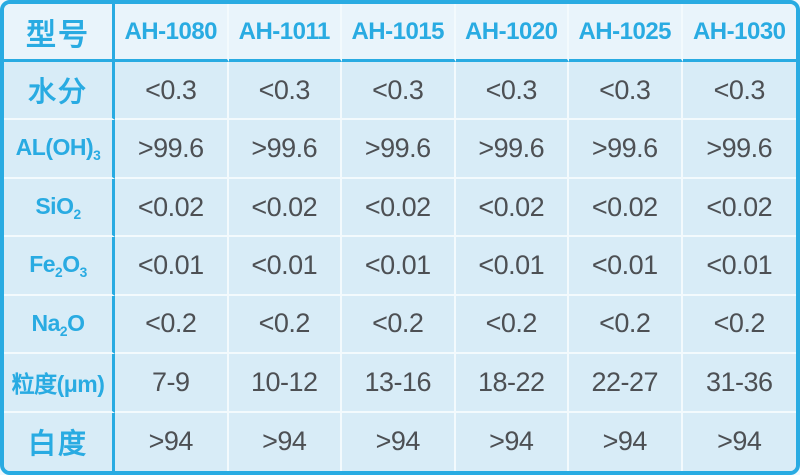  I want to click on cell-sio2-ah-1025: <0.02, so click(626, 208).